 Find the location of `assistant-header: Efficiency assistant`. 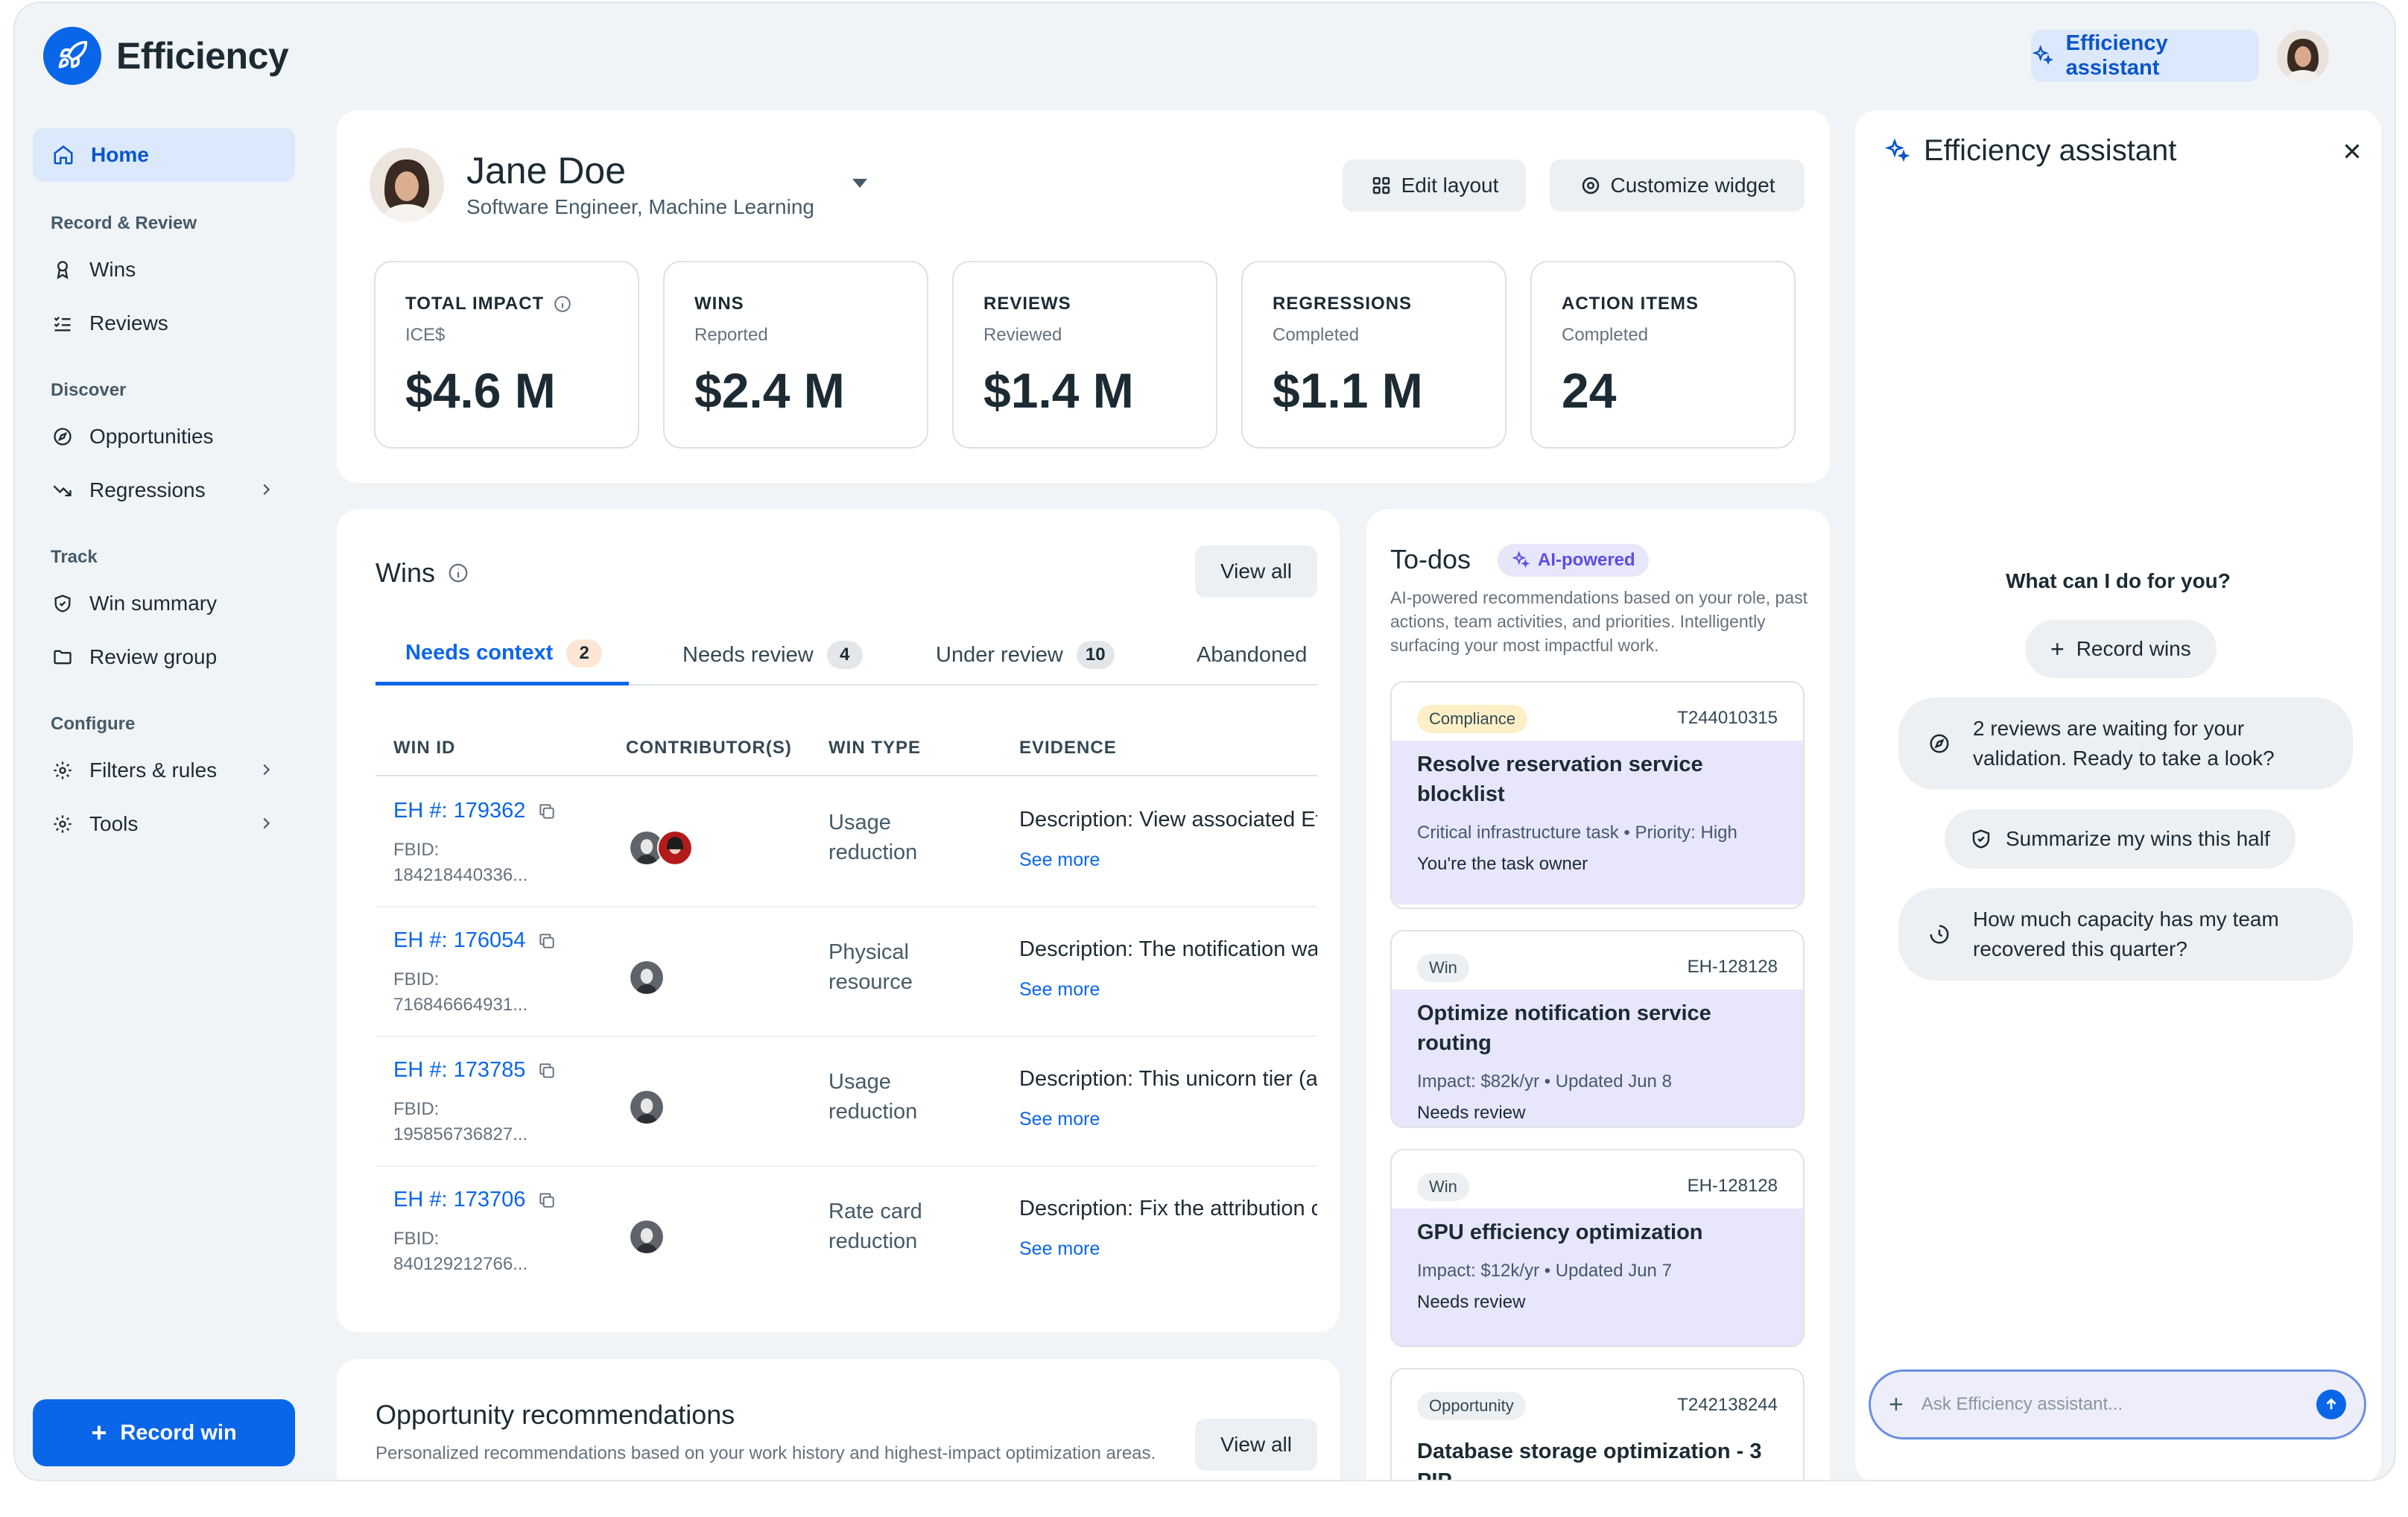

assistant-header: Efficiency assistant is located at coordinates (2029, 151).